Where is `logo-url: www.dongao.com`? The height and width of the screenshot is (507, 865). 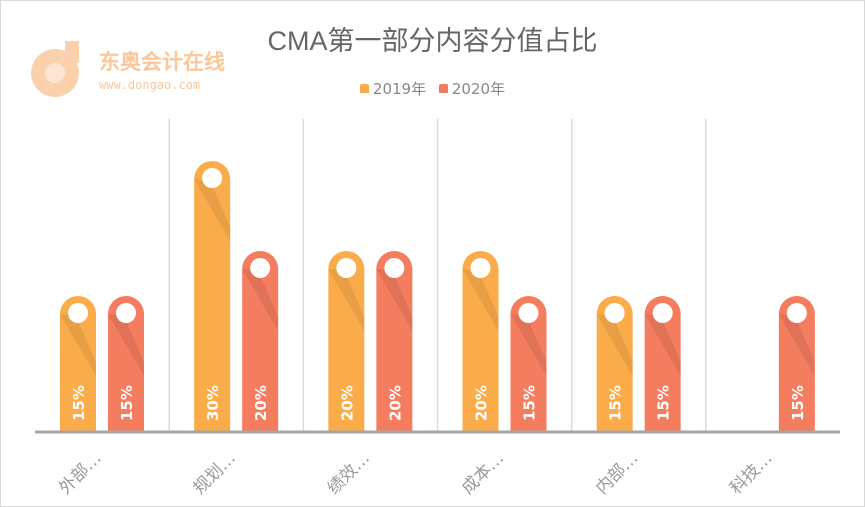
logo-url: www.dongao.com is located at coordinates (149, 85).